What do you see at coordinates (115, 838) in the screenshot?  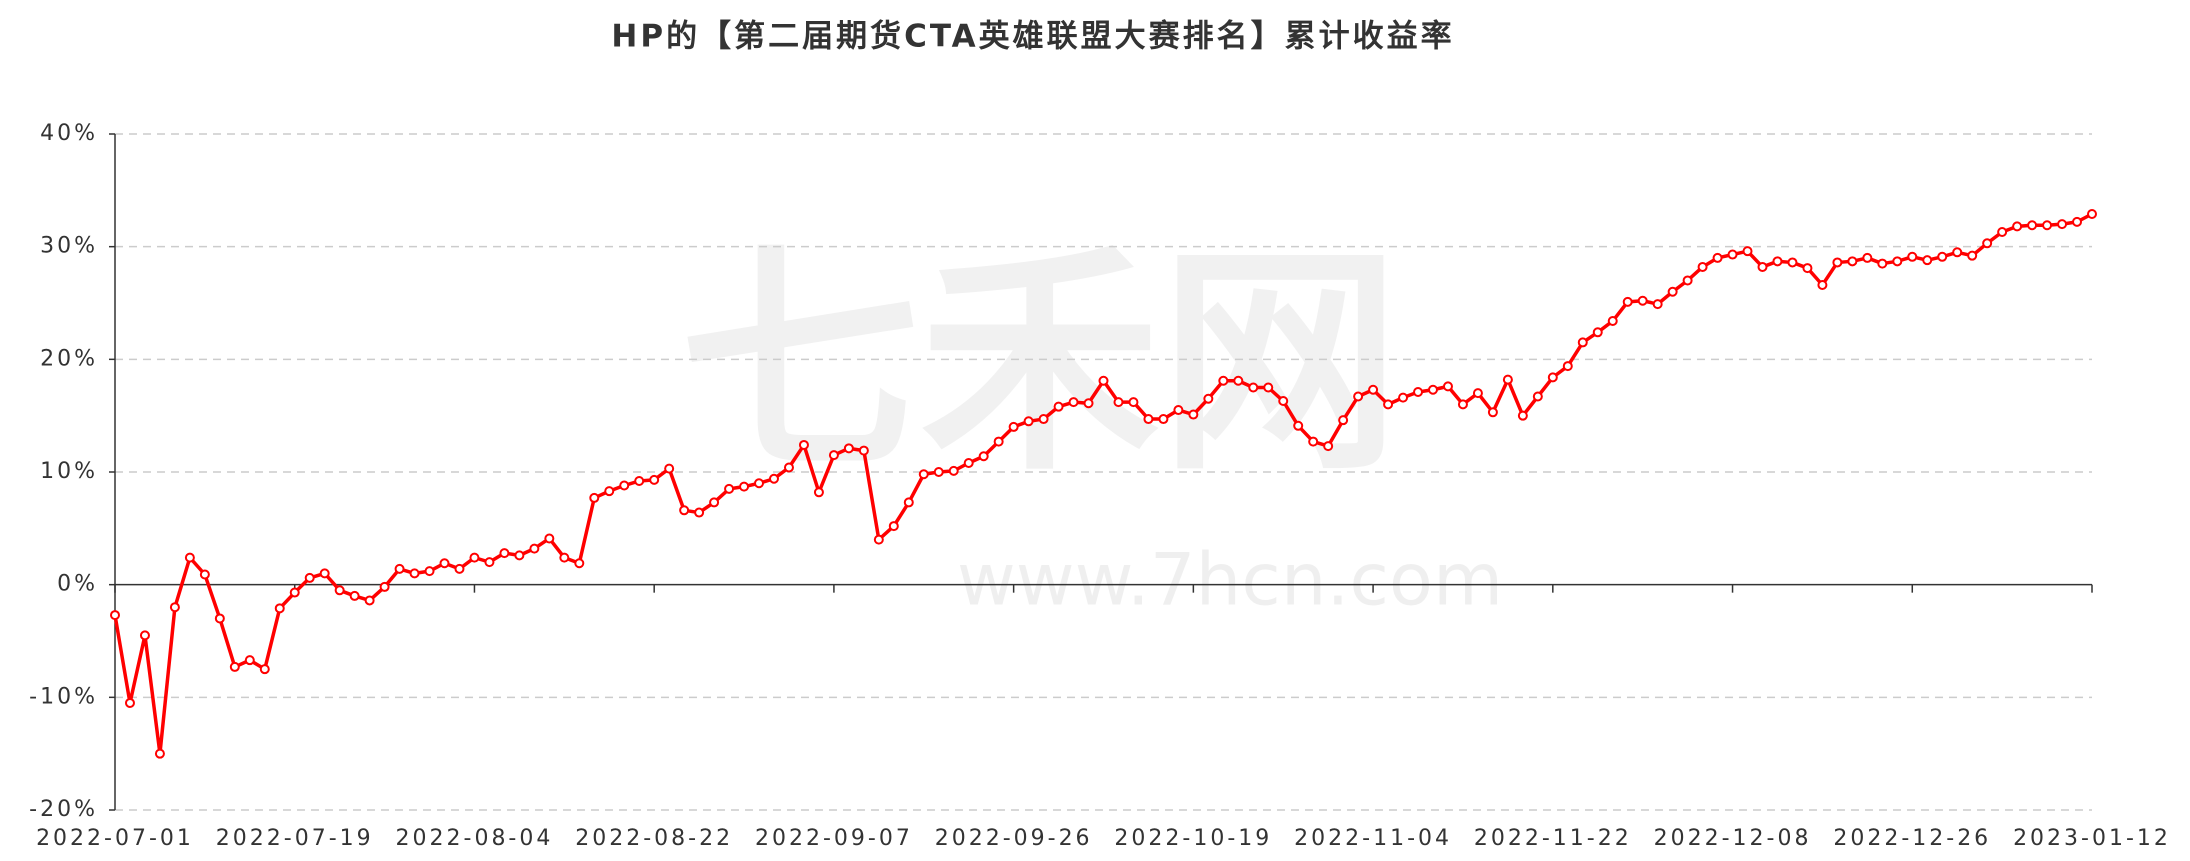 I see `x-tick-label: 2022-07-01` at bounding box center [115, 838].